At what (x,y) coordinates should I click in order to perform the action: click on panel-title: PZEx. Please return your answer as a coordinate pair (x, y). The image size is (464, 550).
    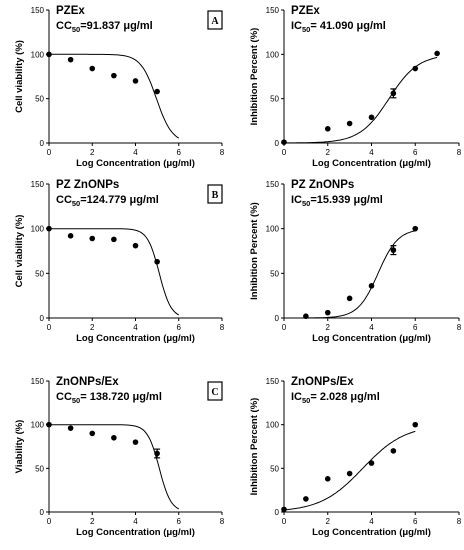
    Looking at the image, I should click on (70, 11).